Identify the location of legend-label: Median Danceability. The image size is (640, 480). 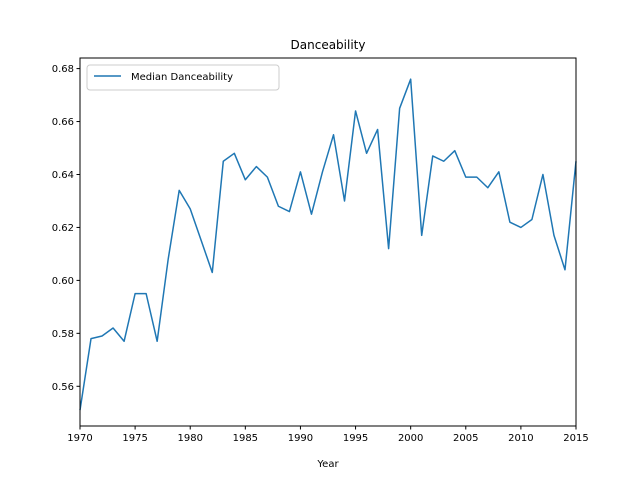
(182, 77).